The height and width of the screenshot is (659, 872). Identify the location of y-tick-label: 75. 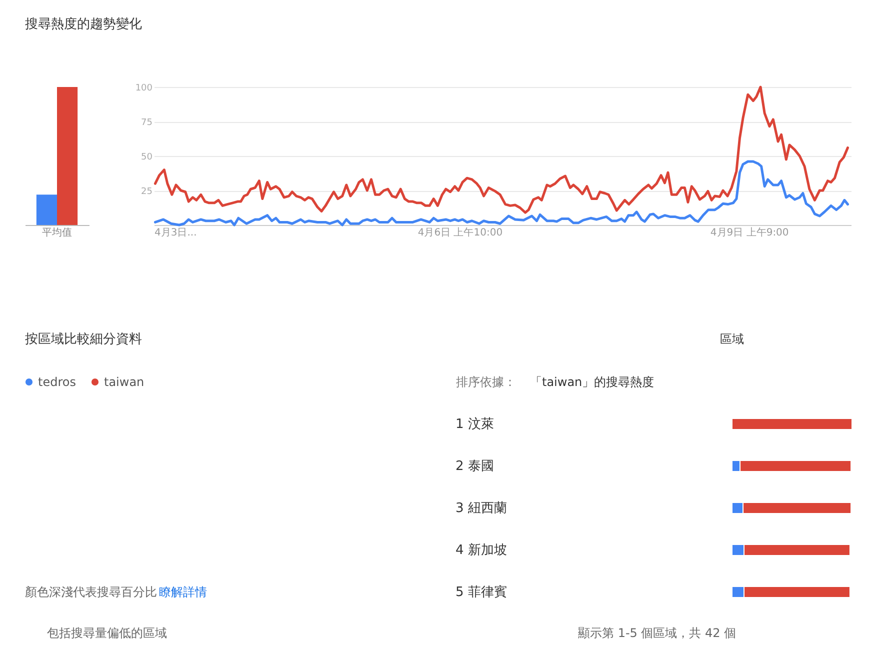
(146, 123).